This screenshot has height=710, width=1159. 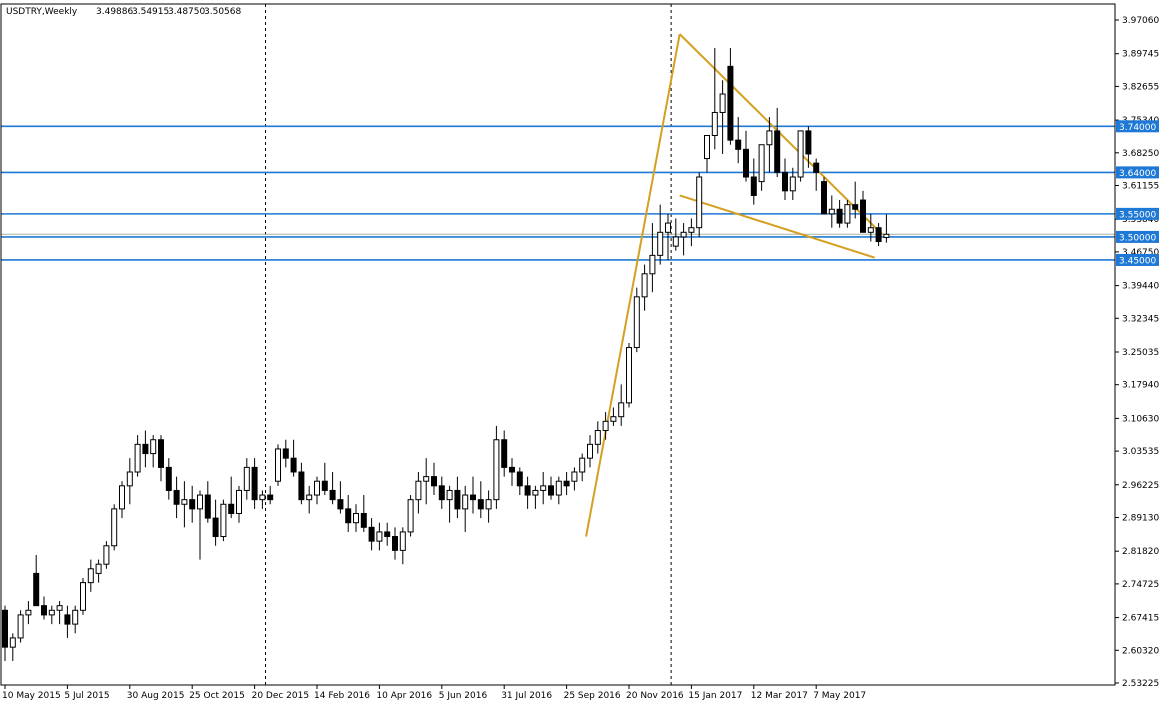 What do you see at coordinates (715, 696) in the screenshot?
I see `x-axis-tick-label: 15 Jan 2017` at bounding box center [715, 696].